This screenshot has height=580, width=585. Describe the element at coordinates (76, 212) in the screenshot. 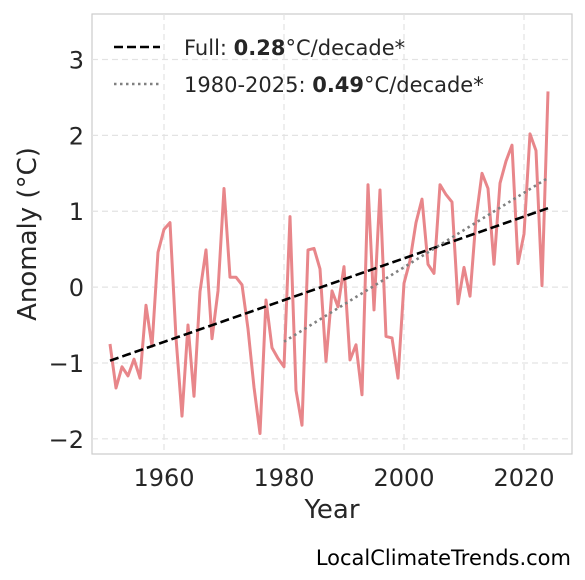

I see `y-tick-label: 1` at that location.